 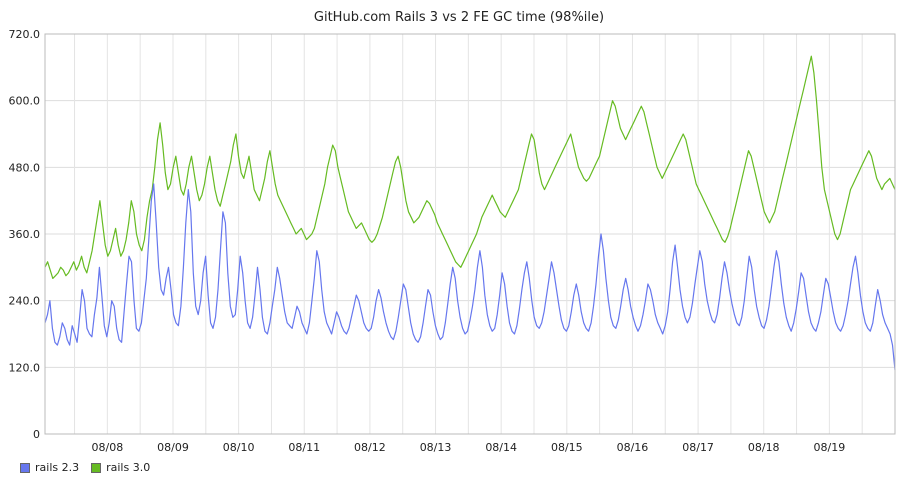 What do you see at coordinates (764, 447) in the screenshot?
I see `x-tick-label: 08/18` at bounding box center [764, 447].